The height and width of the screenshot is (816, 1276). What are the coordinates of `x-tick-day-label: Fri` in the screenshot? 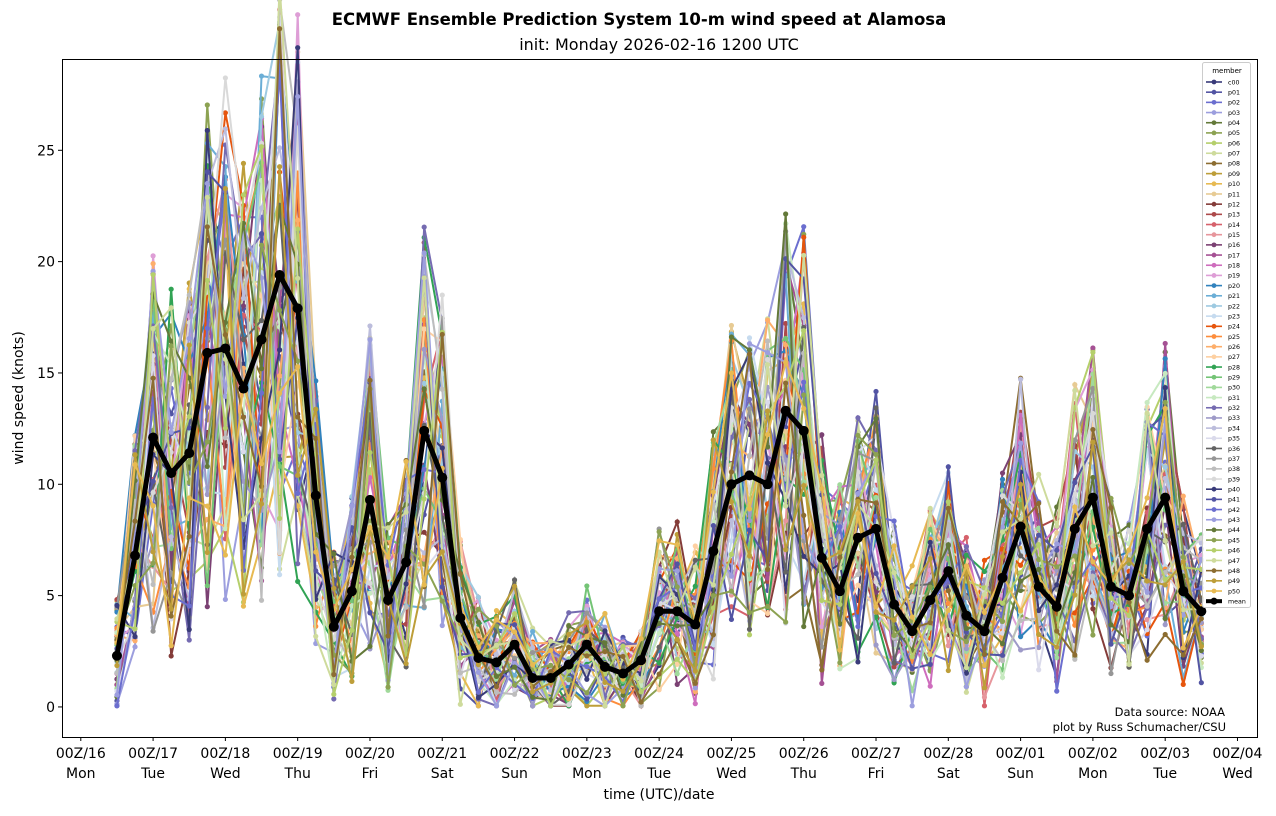 It's located at (370, 774).